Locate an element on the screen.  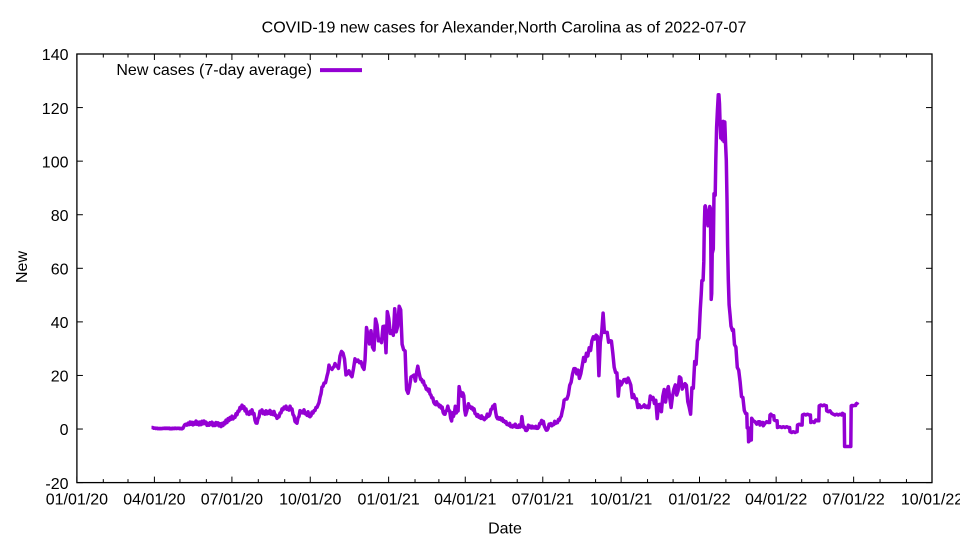
svg-text: -20 is located at coordinates (56, 484).